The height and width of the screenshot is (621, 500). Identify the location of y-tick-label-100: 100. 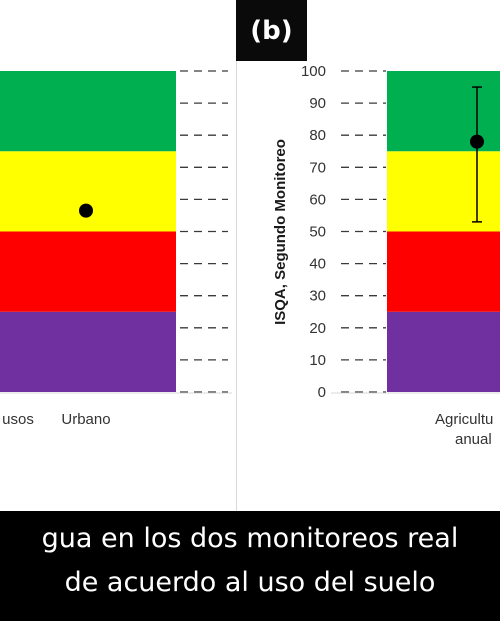
(313, 71).